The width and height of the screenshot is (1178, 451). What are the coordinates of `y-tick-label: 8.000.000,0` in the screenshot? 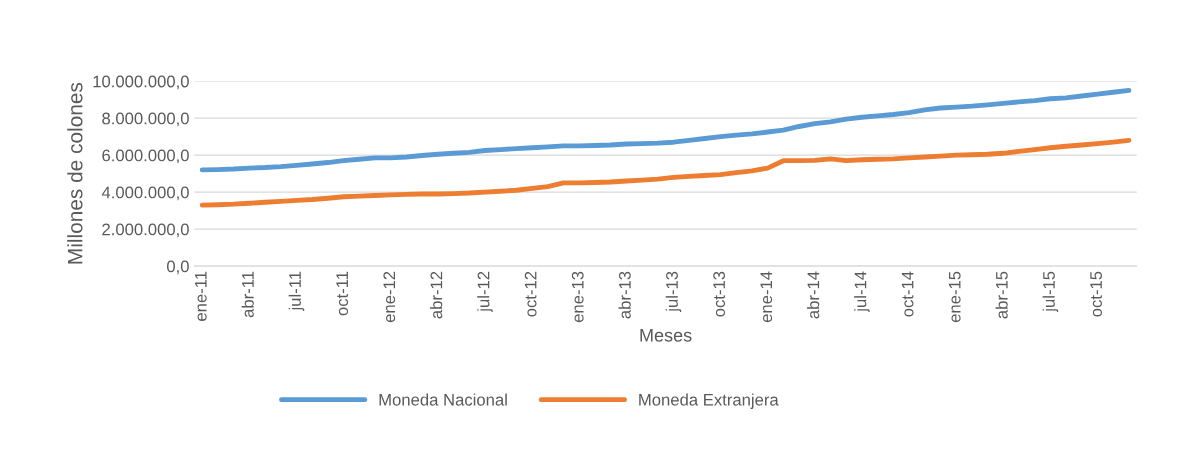 It's located at (145, 119).